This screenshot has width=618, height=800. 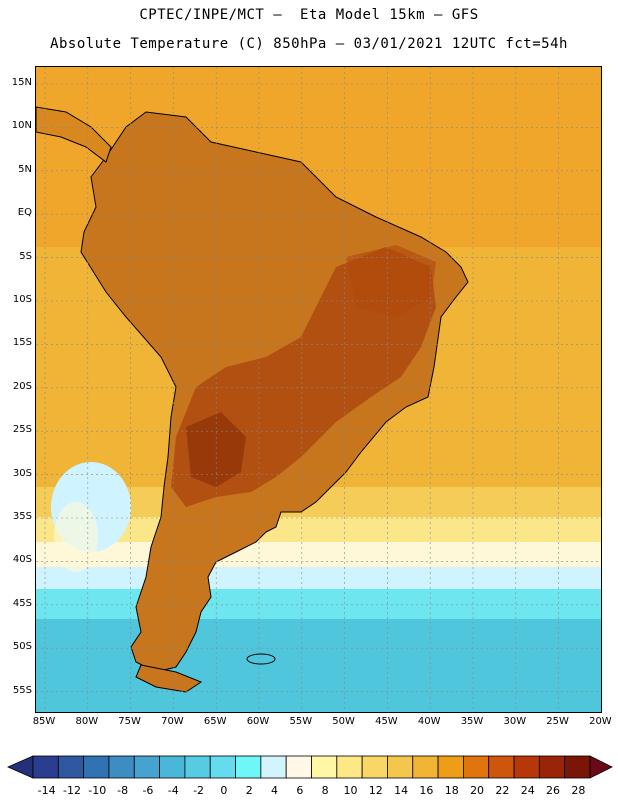 I want to click on lon-label: 25W, so click(x=557, y=721).